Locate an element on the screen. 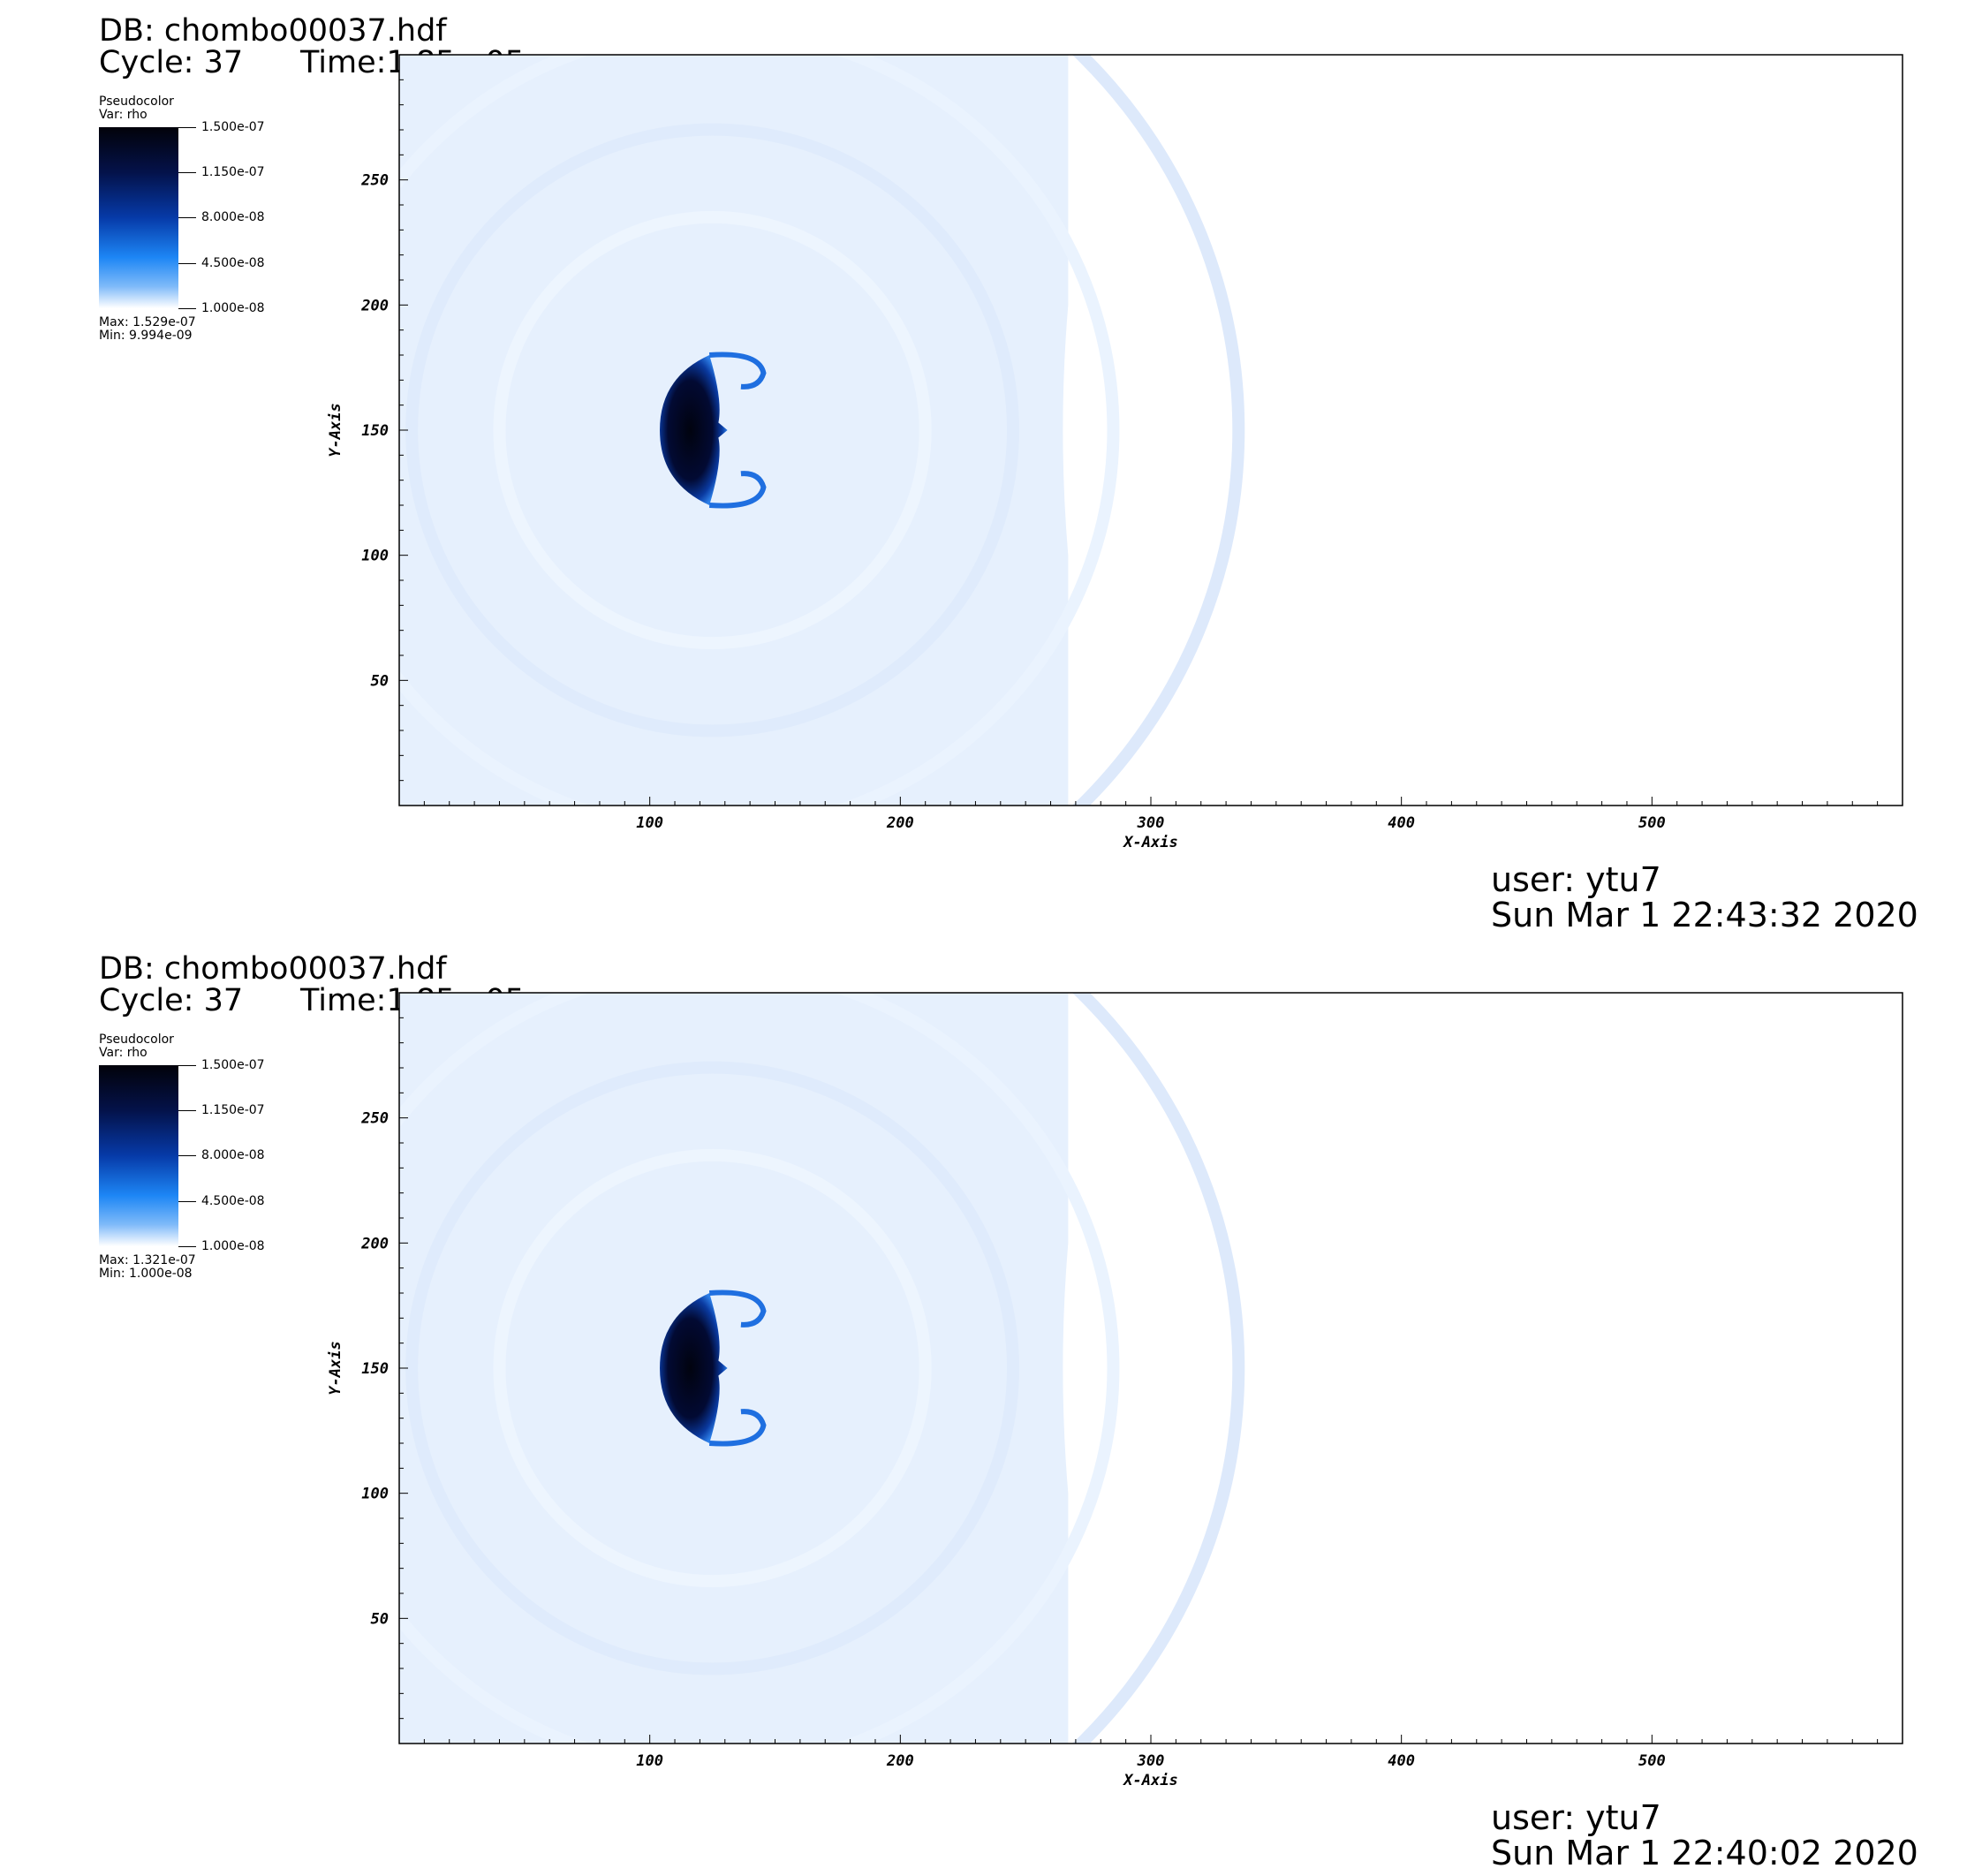  legend-min: Min: 1.000e-08 is located at coordinates (146, 1274).